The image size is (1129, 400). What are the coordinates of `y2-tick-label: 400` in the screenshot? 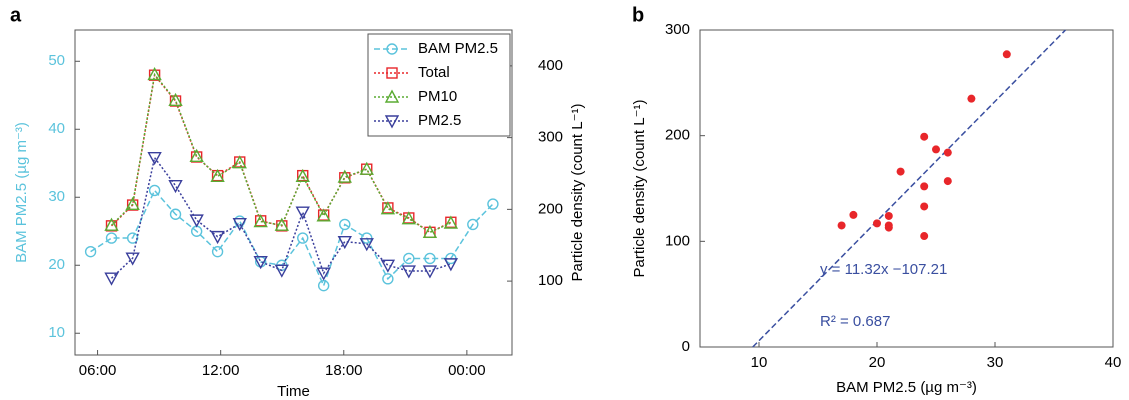 It's located at (550, 65).